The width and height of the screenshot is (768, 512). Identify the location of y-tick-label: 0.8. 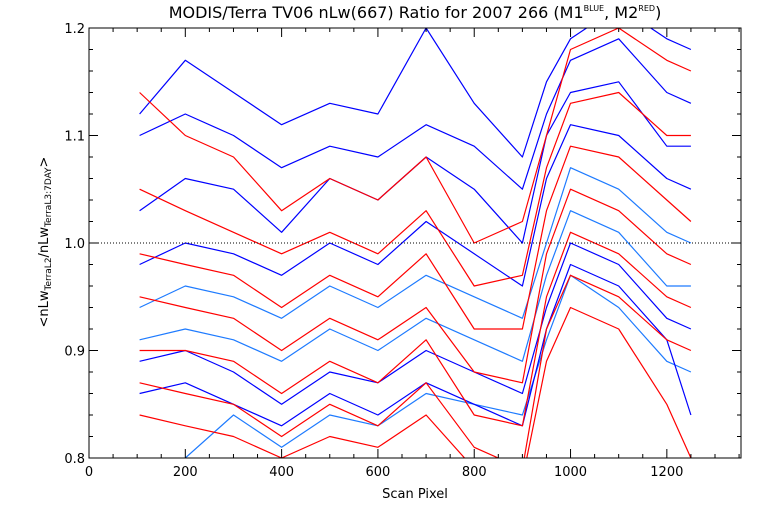
(74, 459).